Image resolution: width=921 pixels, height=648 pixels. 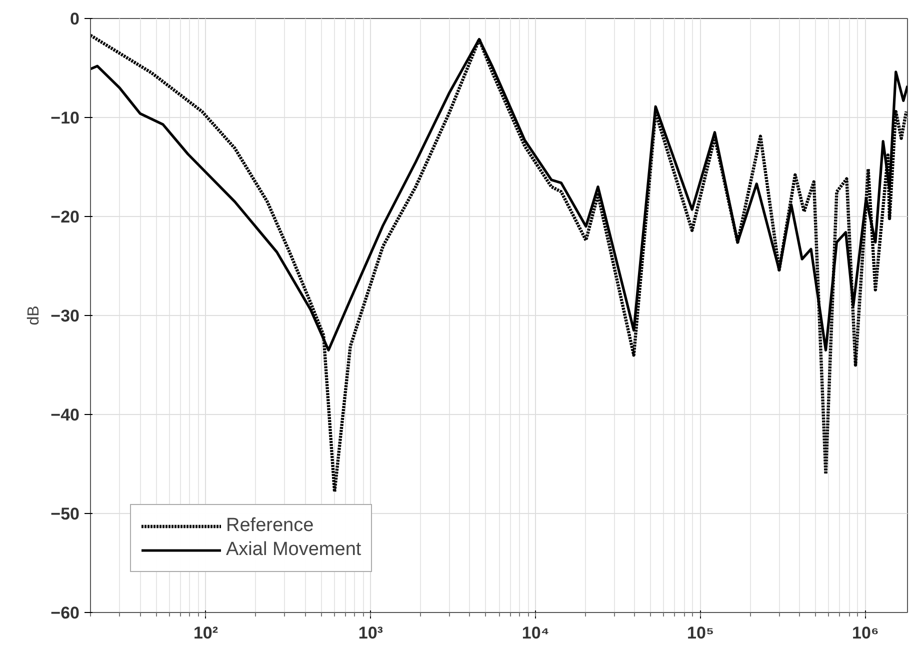 What do you see at coordinates (65, 316) in the screenshot?
I see `y-tick-label: −30` at bounding box center [65, 316].